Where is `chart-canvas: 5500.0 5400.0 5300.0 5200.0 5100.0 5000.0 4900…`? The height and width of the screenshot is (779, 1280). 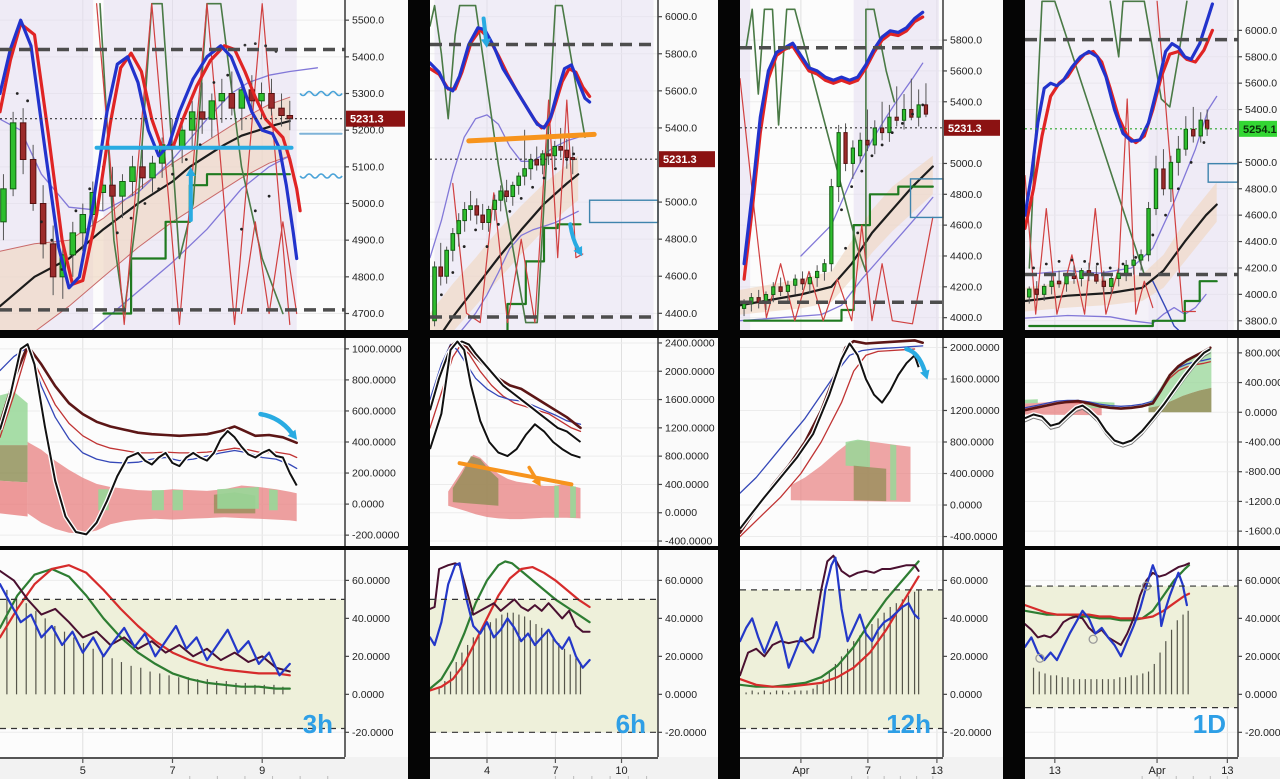
chart-canvas: 5500.0 5400.0 5300.0 5200.0 5100.0 5000.0 4900… is located at coordinates (204, 165).